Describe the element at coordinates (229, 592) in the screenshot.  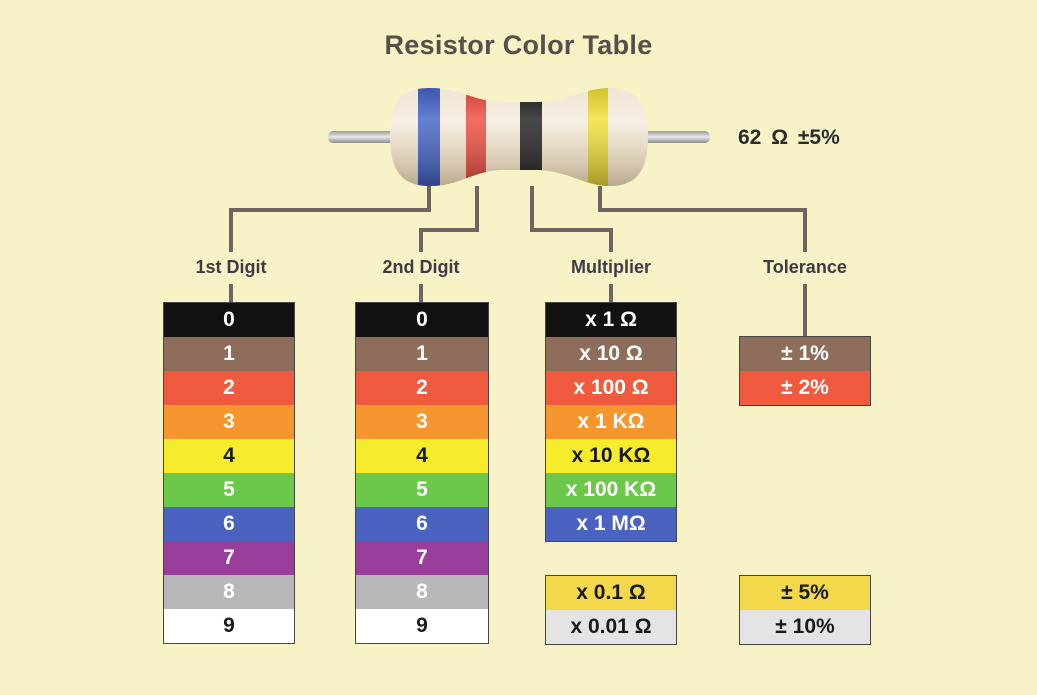
I see `first-digit-row: 8` at that location.